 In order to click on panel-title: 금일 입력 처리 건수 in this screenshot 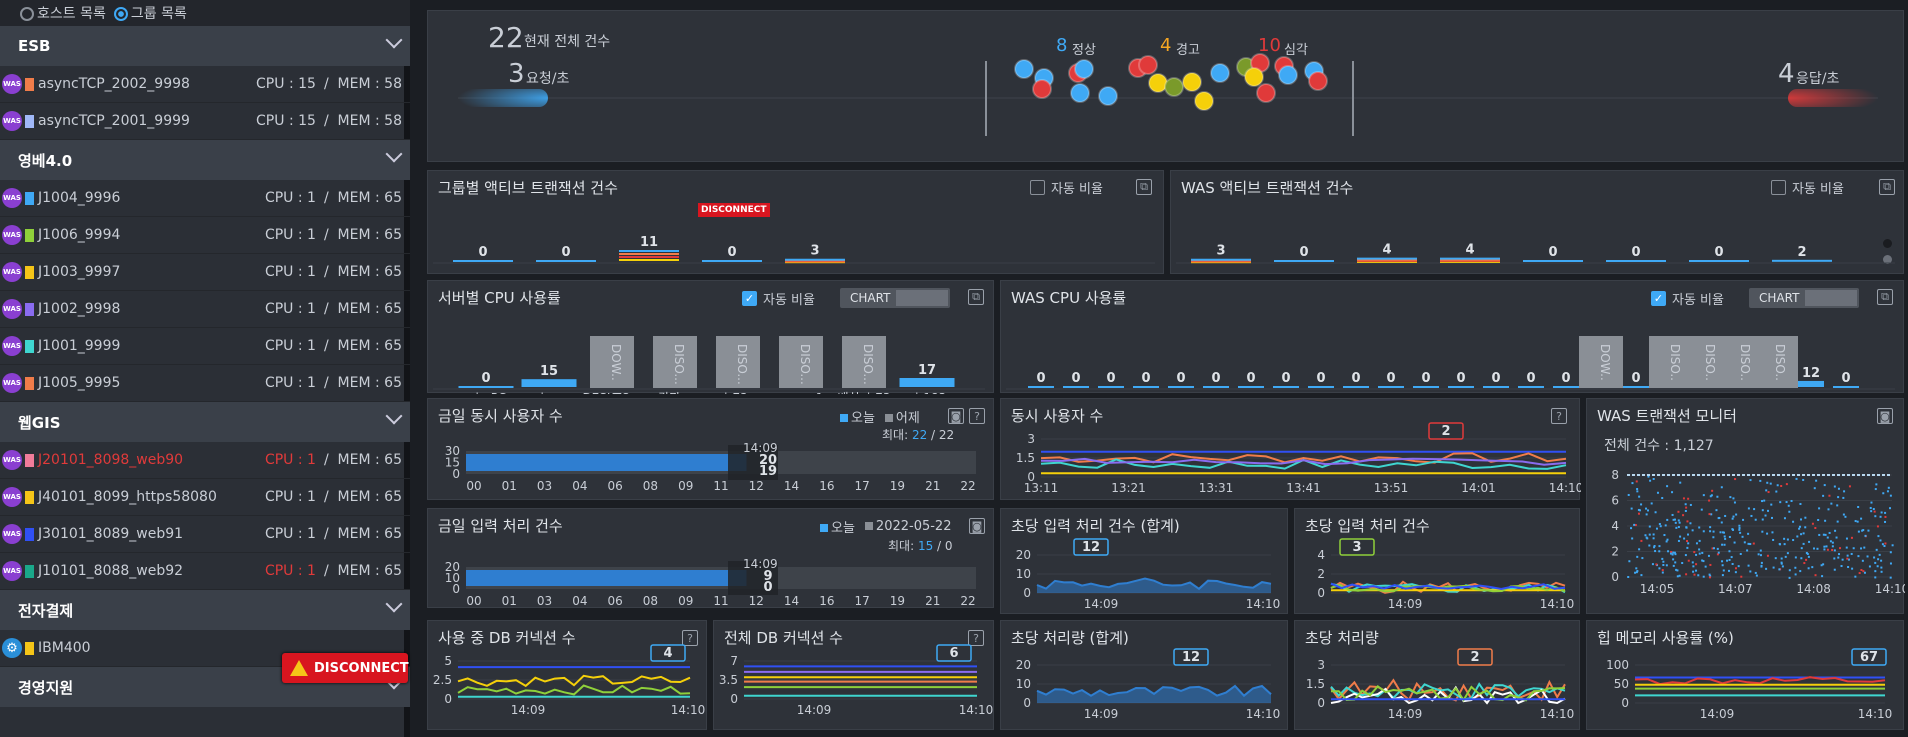, I will do `click(500, 526)`.